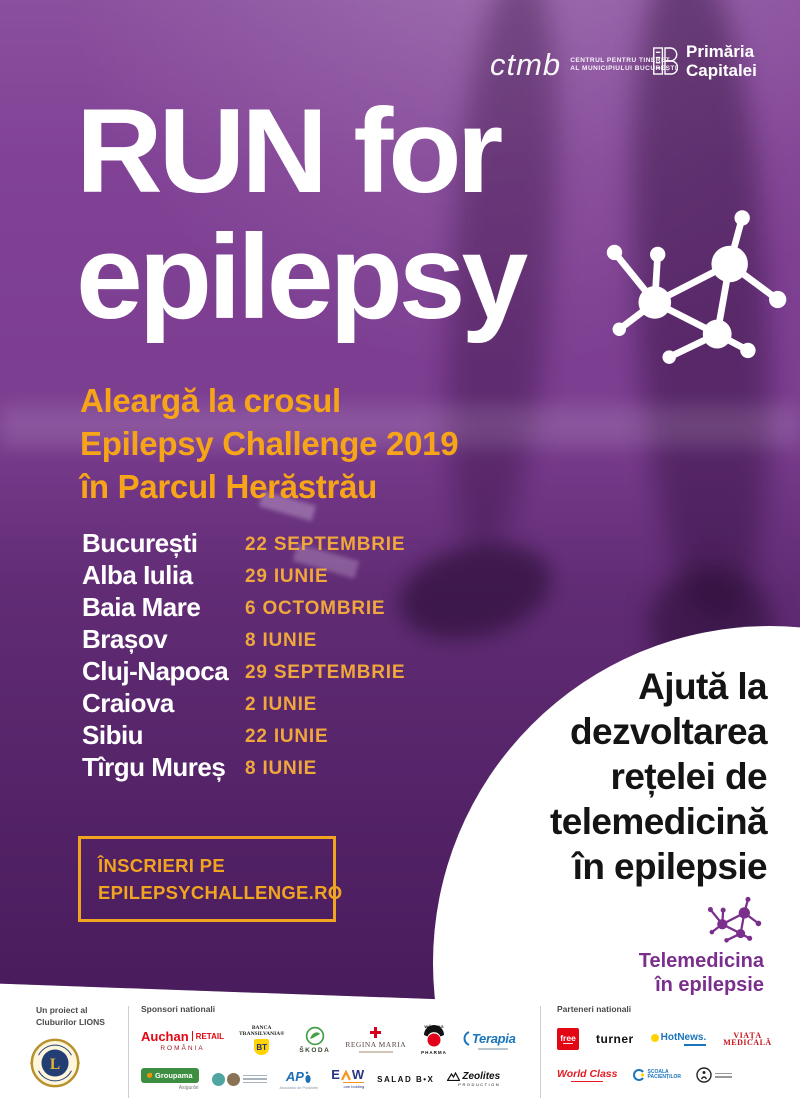  I want to click on evw-zigzag-icon, so click(345, 1075).